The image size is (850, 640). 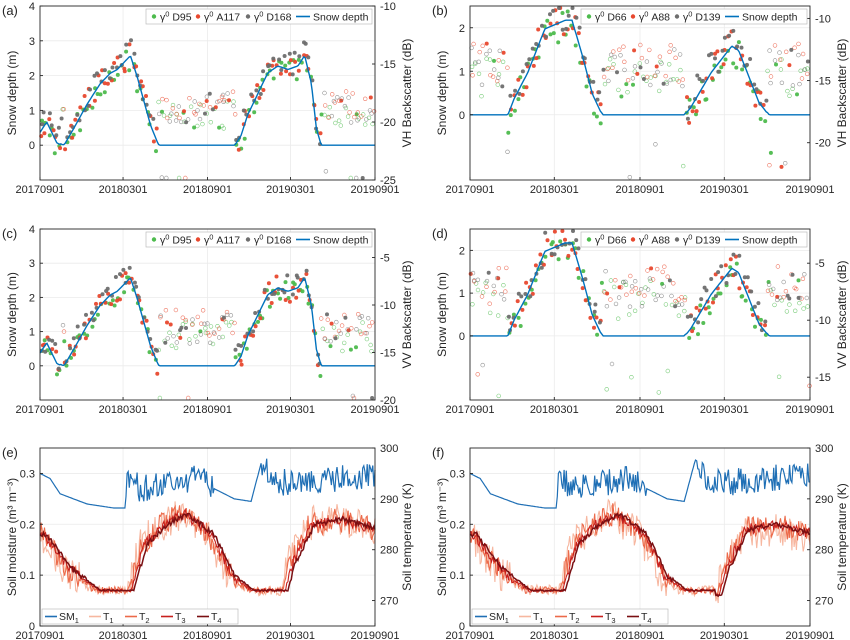 I want to click on snow-depth-line, so click(x=207, y=100).